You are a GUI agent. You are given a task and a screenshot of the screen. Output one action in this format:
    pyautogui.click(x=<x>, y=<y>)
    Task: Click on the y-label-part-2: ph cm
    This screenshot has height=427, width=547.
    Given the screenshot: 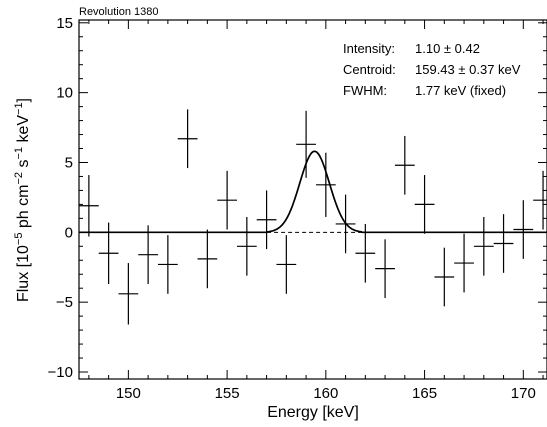 What is the action you would take?
    pyautogui.click(x=23, y=209)
    